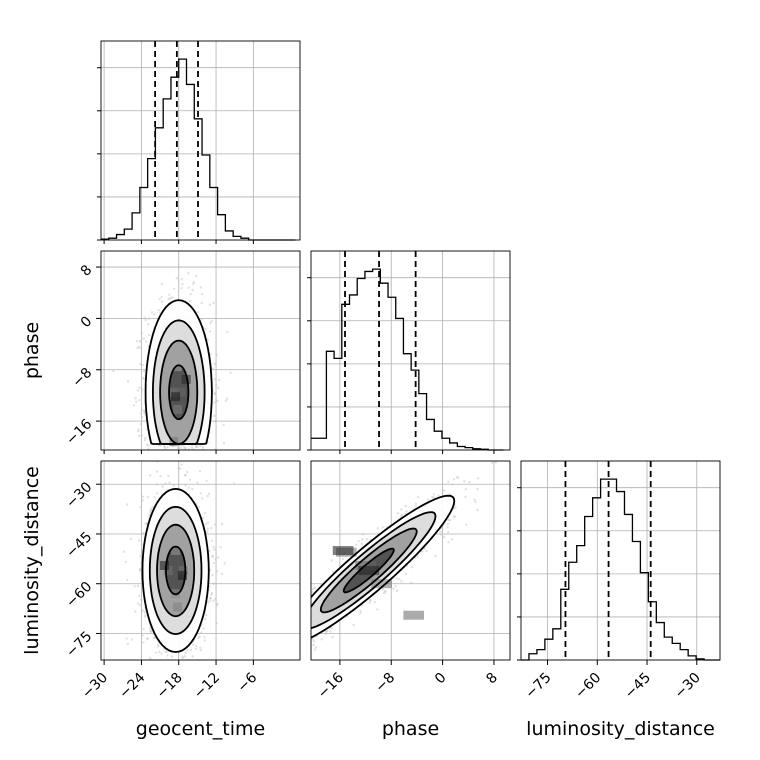 This screenshot has height=760, width=760. What do you see at coordinates (170, 686) in the screenshot?
I see `x-tick-label: −18` at bounding box center [170, 686].